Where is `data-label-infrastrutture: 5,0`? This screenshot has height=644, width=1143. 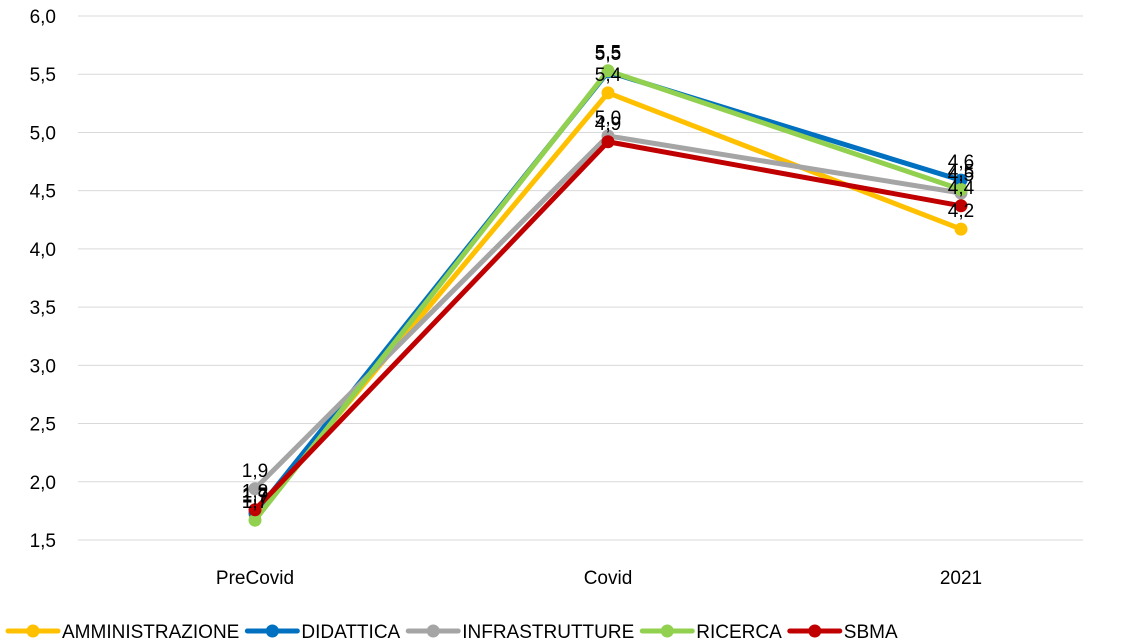
data-label-infrastrutture: 5,0 is located at coordinates (608, 118).